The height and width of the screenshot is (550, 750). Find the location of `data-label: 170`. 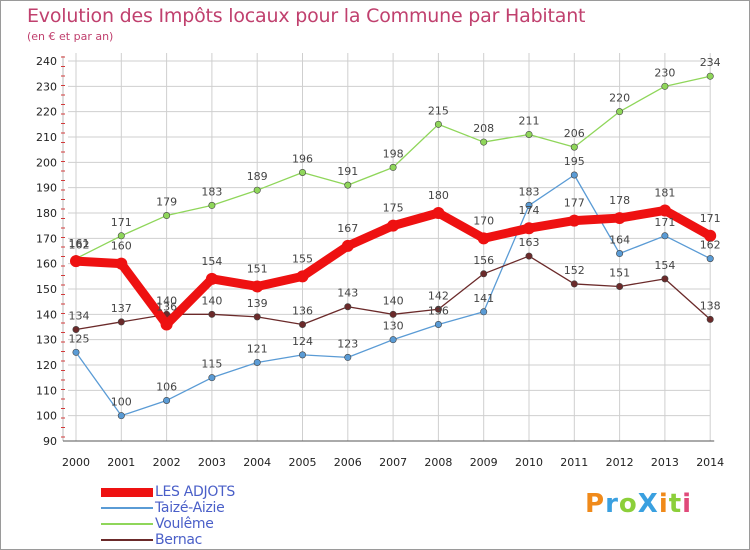

data-label: 170 is located at coordinates (483, 220).